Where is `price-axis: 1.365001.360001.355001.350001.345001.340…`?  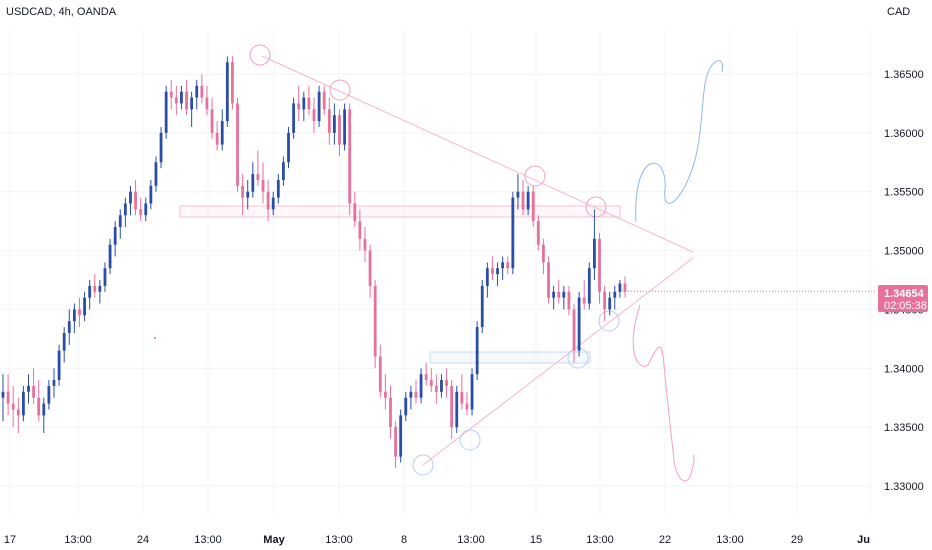
price-axis: 1.365001.360001.355001.350001.345001.340… is located at coordinates (904, 281).